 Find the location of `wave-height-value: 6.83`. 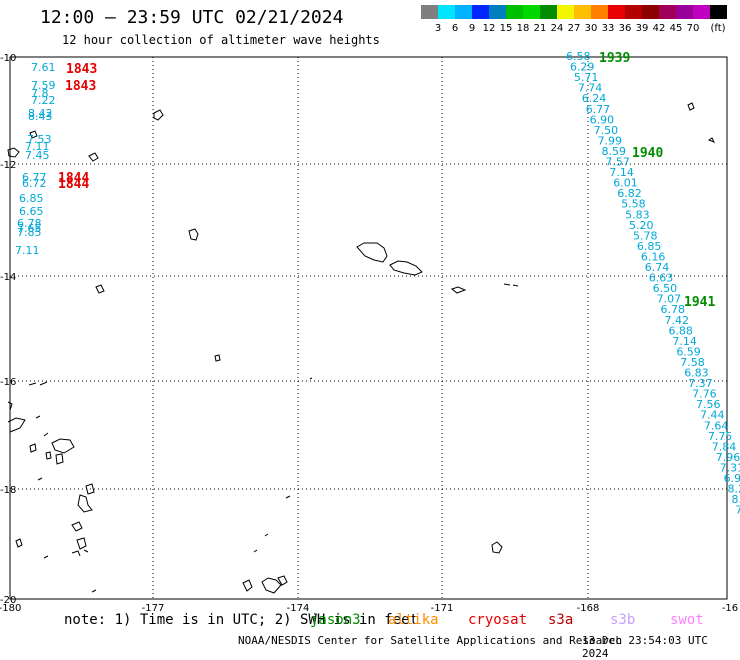

wave-height-value: 6.83 is located at coordinates (696, 373).